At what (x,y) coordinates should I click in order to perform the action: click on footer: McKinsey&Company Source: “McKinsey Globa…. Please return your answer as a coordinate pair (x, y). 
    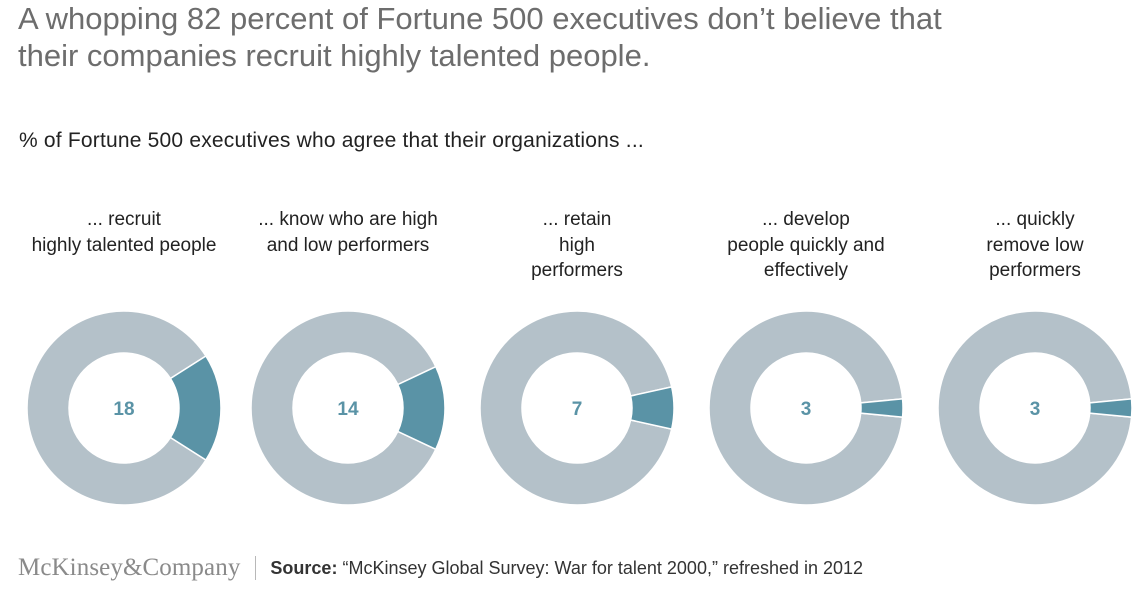
    Looking at the image, I should click on (440, 568).